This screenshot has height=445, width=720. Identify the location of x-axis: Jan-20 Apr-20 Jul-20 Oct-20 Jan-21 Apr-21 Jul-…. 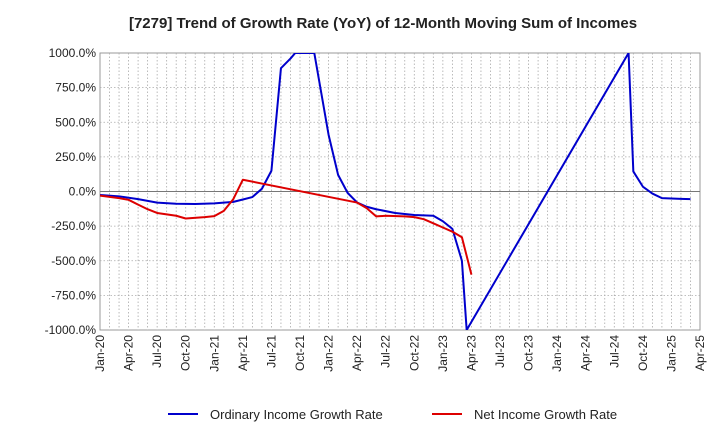
(400, 353).